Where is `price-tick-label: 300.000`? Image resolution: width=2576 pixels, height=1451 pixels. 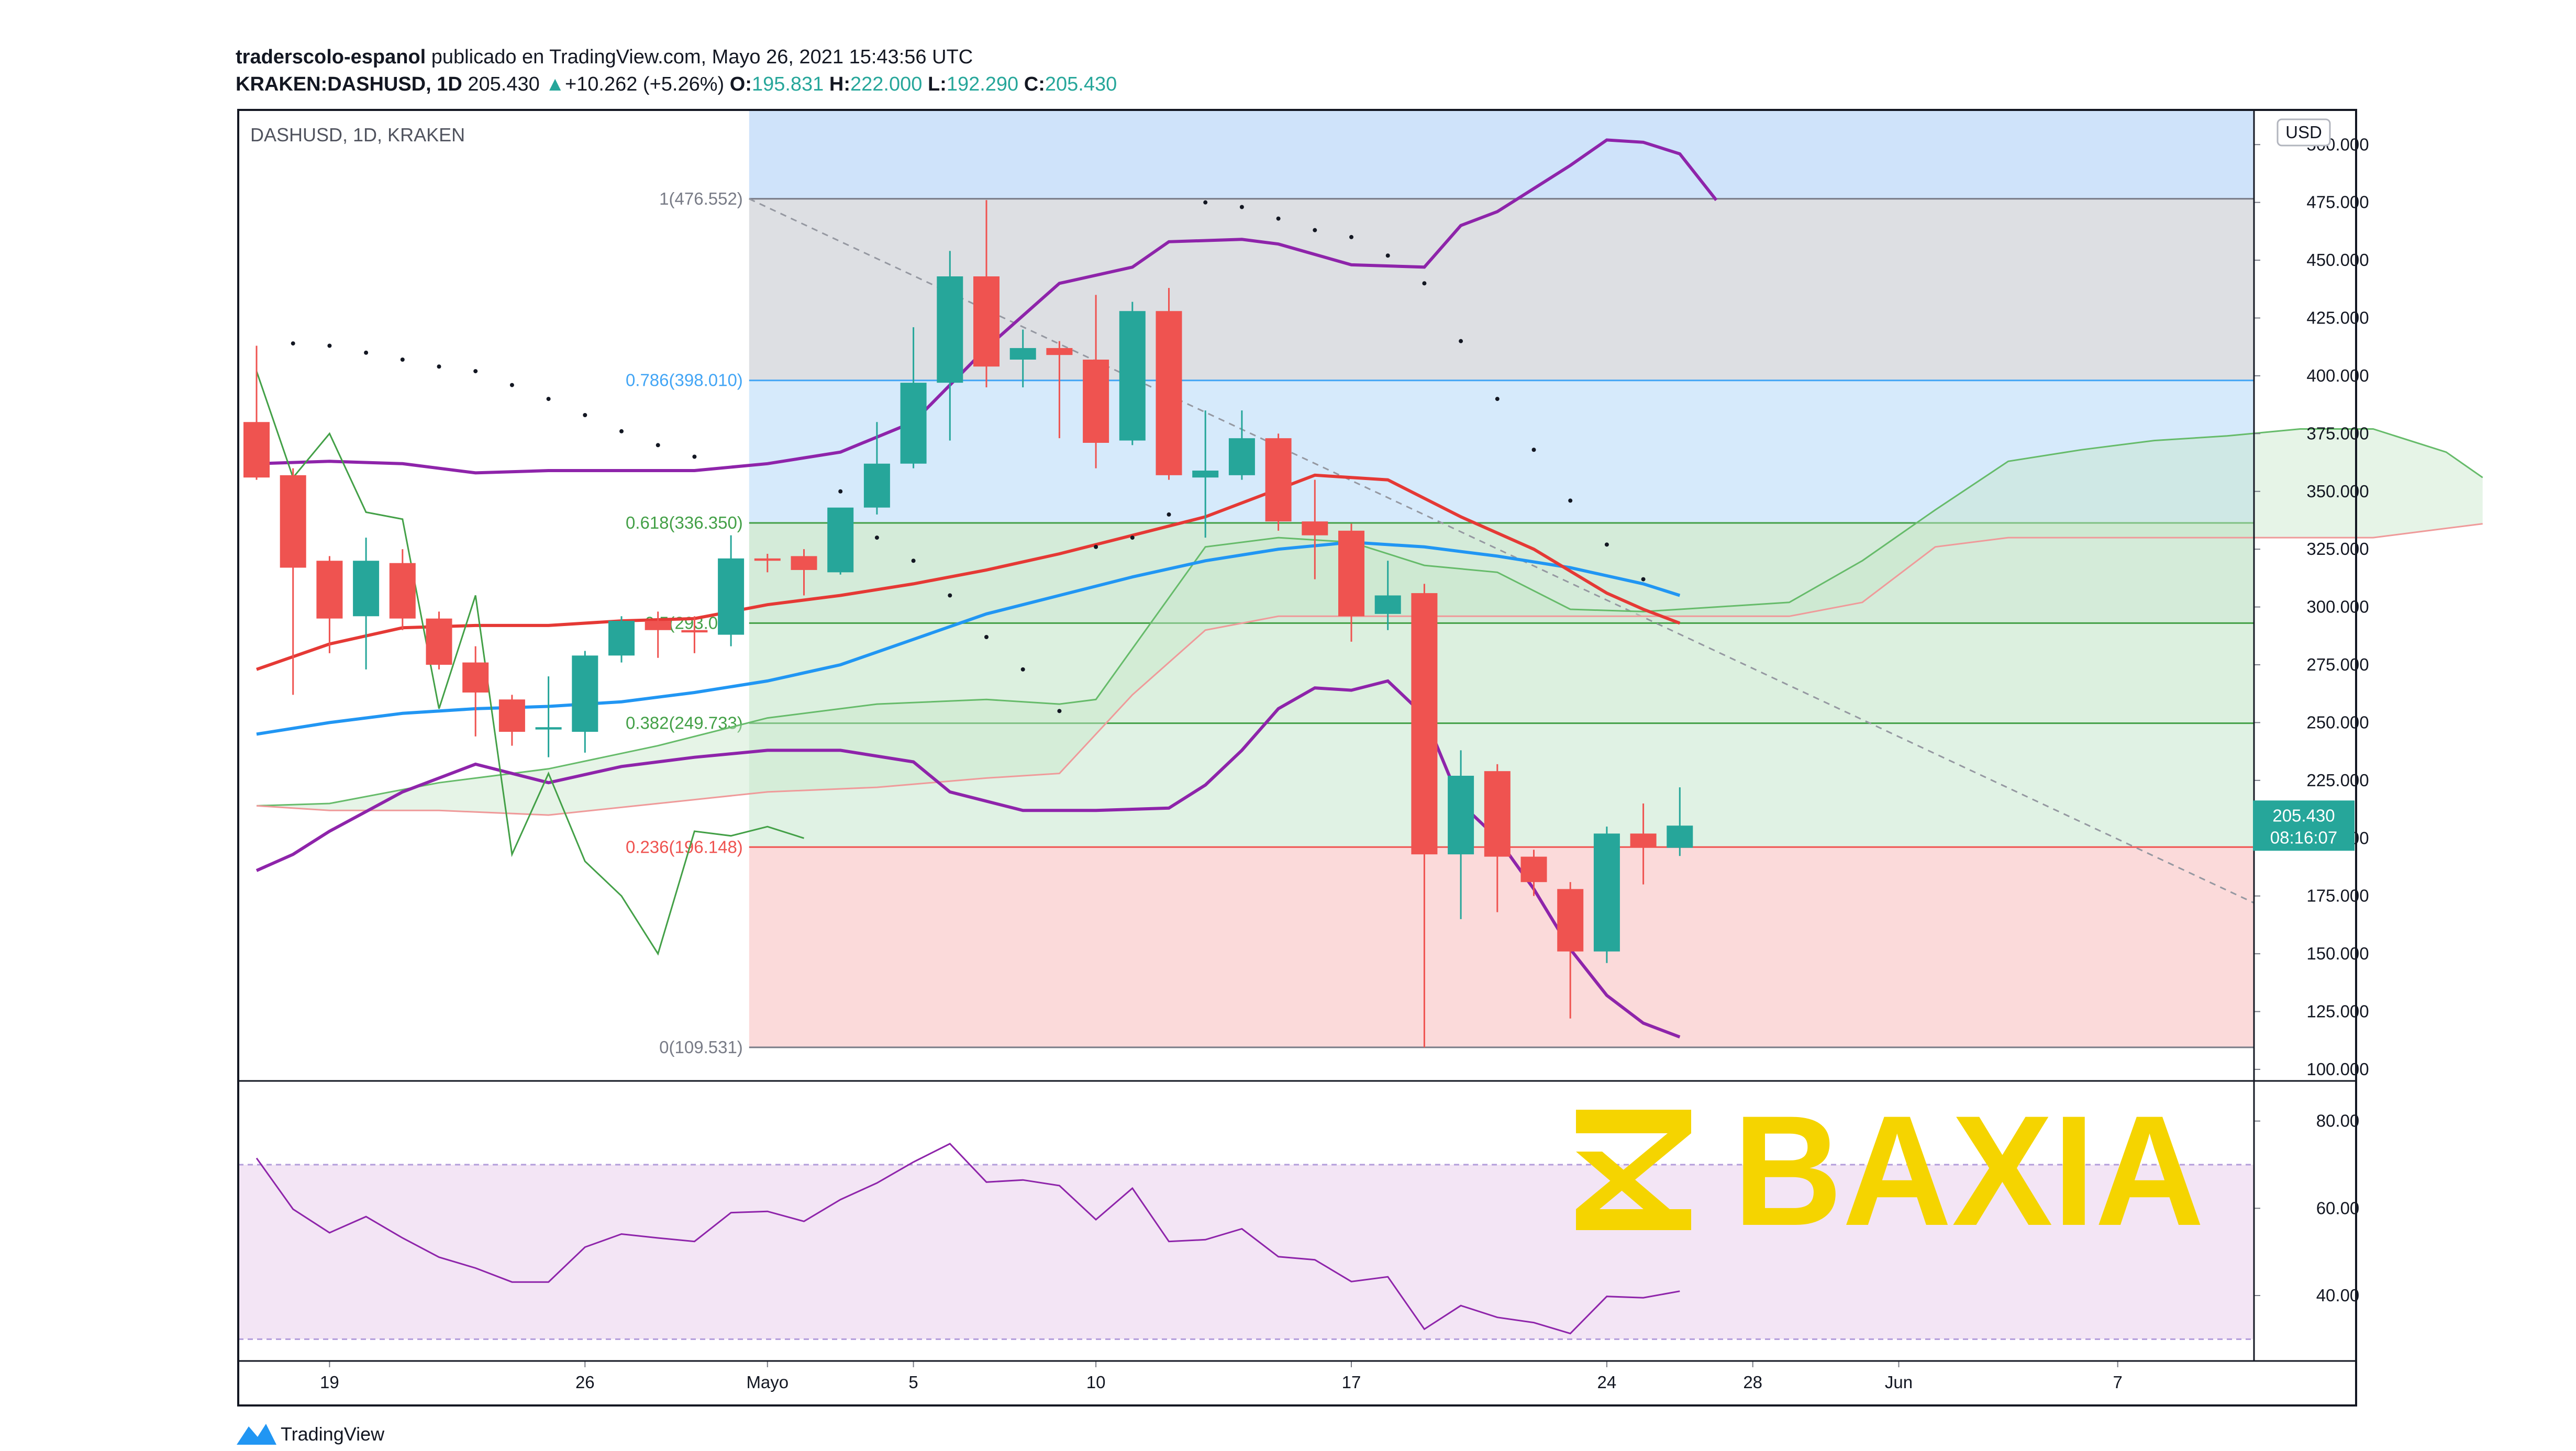
price-tick-label: 300.000 is located at coordinates (2337, 607).